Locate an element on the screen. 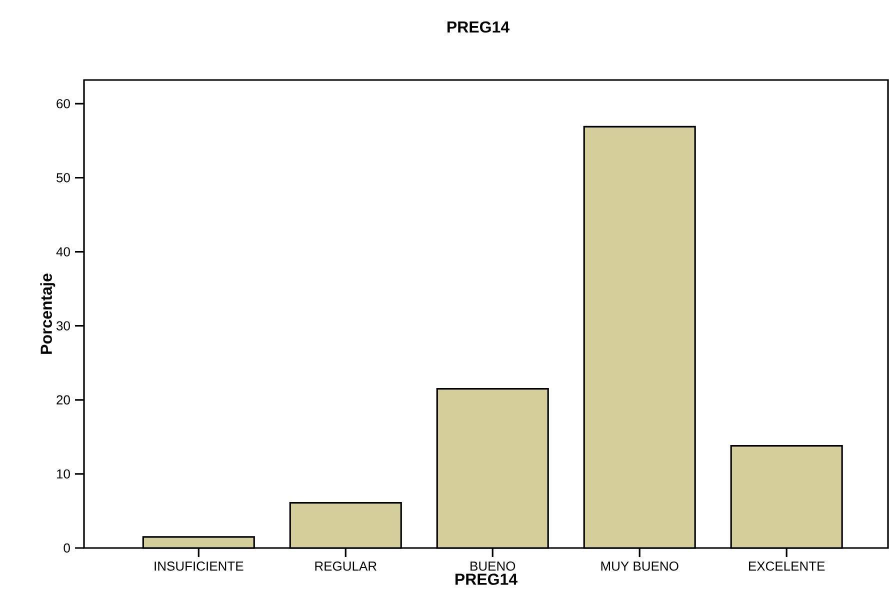 The height and width of the screenshot is (603, 889). y-tick-label: 60 is located at coordinates (63, 103).